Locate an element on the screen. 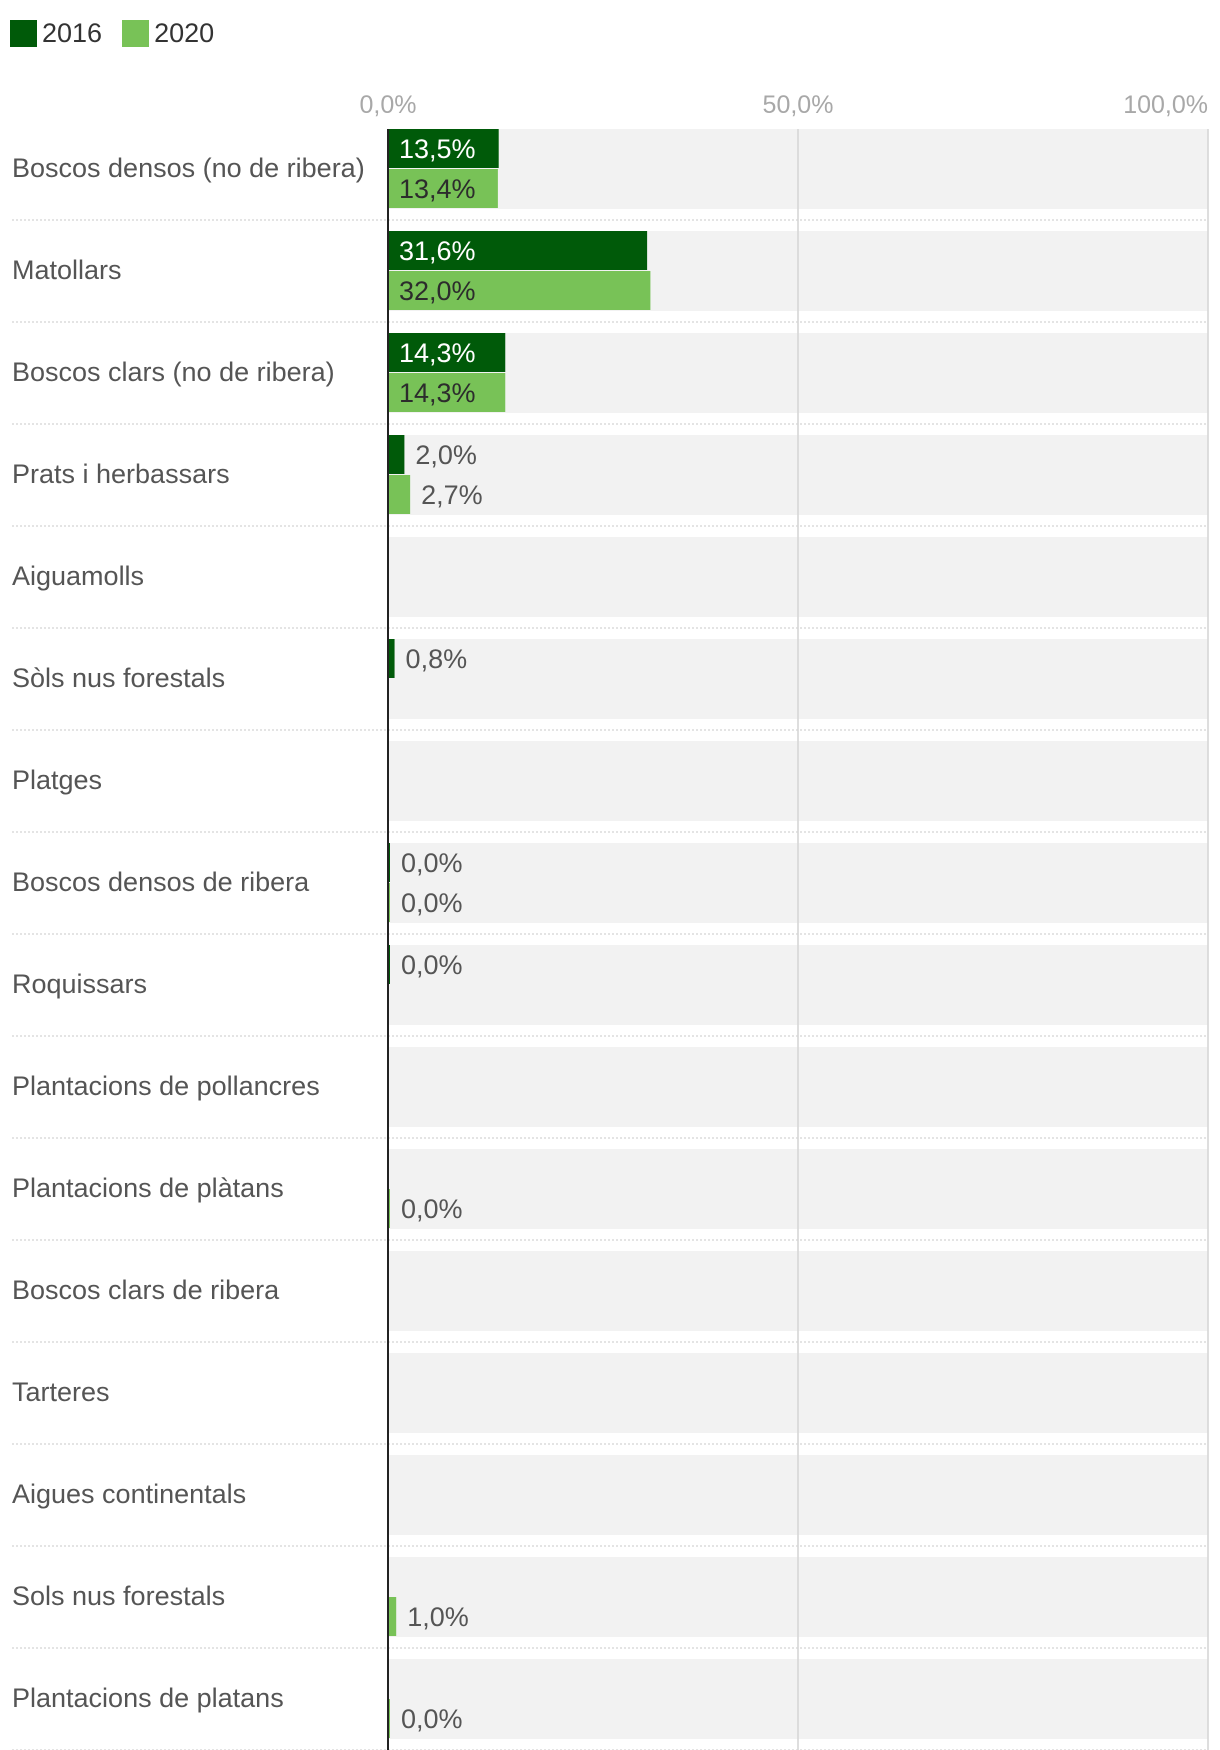  category-label: Matollars is located at coordinates (67, 270).